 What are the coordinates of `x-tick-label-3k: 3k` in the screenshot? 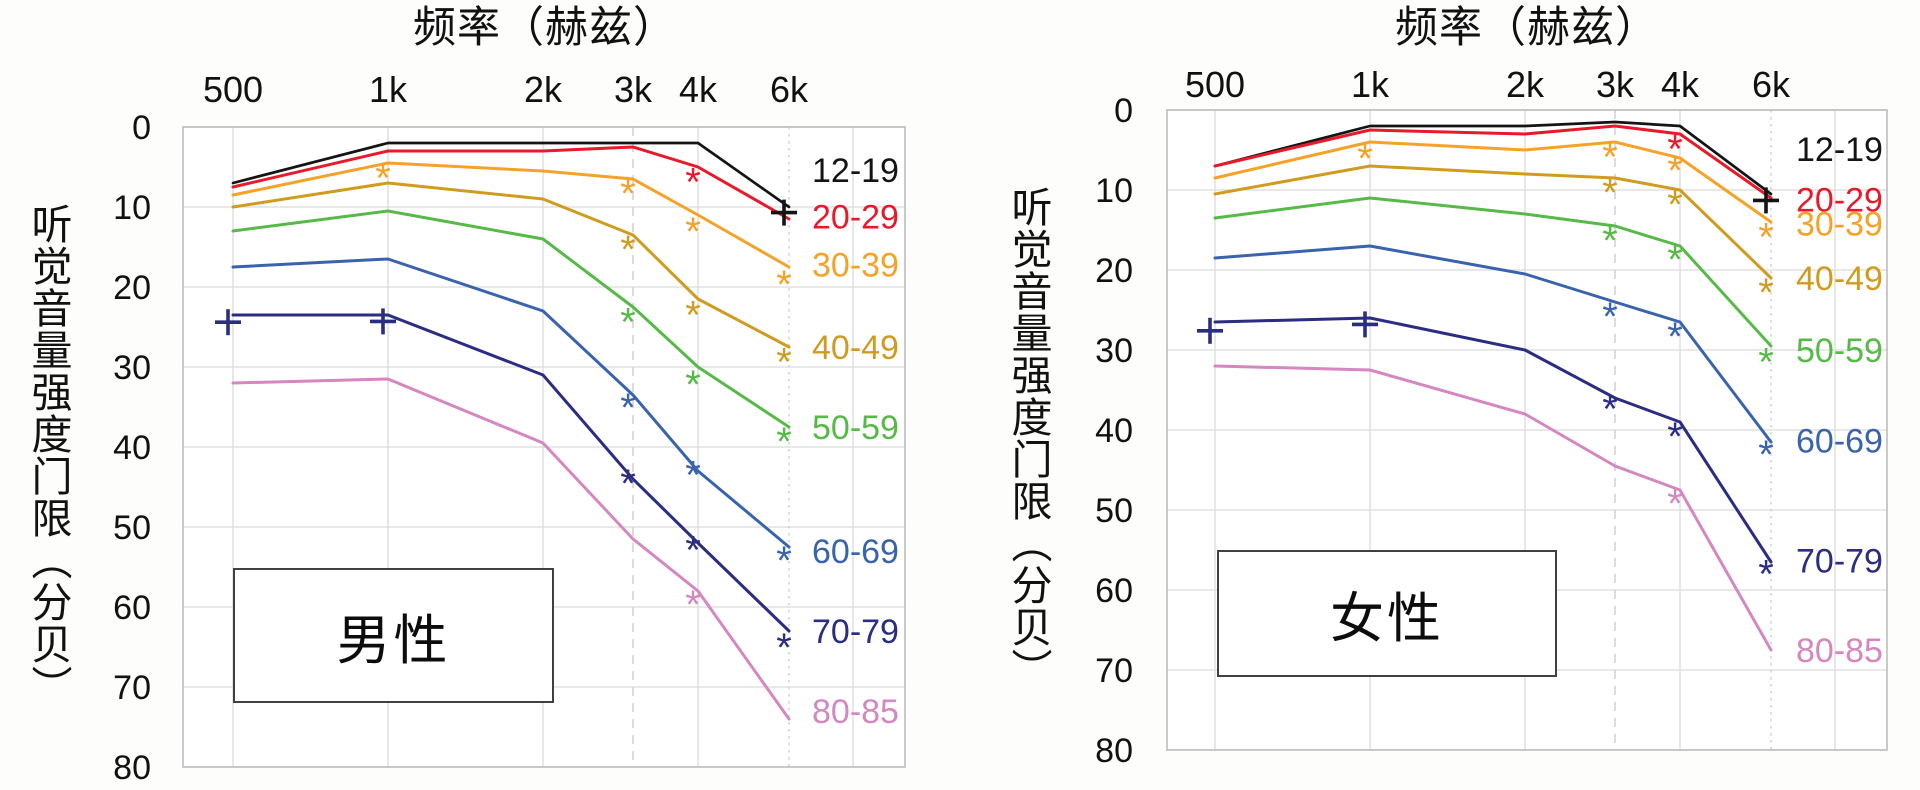 It's located at (1615, 84).